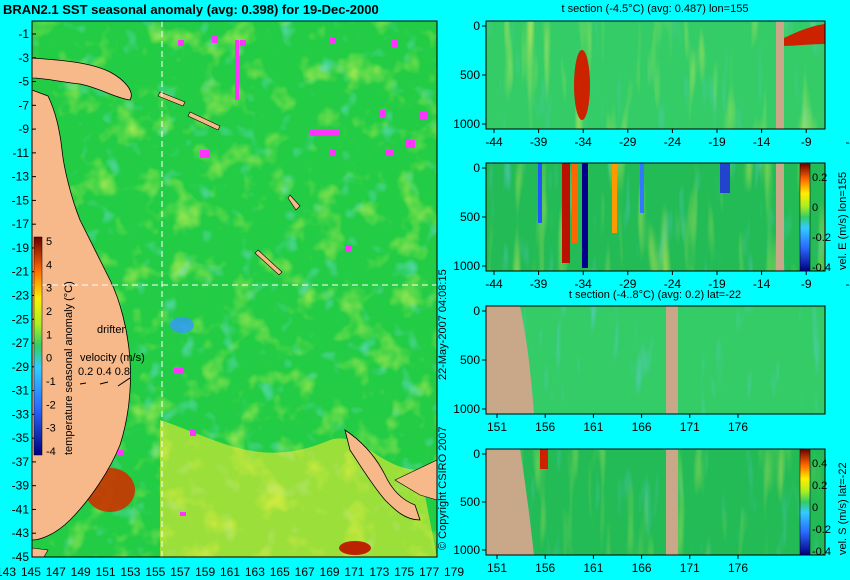 The image size is (850, 580). Describe the element at coordinates (21, 153) in the screenshot. I see `lat-tick-label: -11` at that location.